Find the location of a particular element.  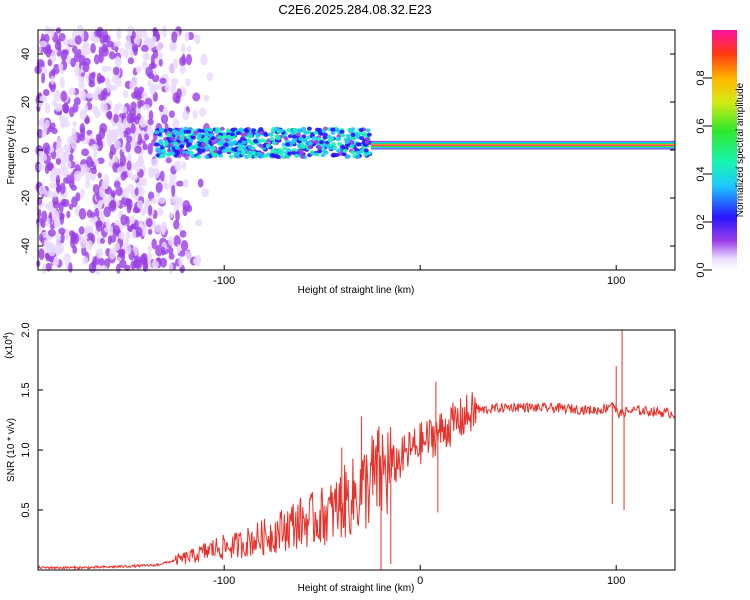

colorbar-tick-label: 0.8 is located at coordinates (701, 77).